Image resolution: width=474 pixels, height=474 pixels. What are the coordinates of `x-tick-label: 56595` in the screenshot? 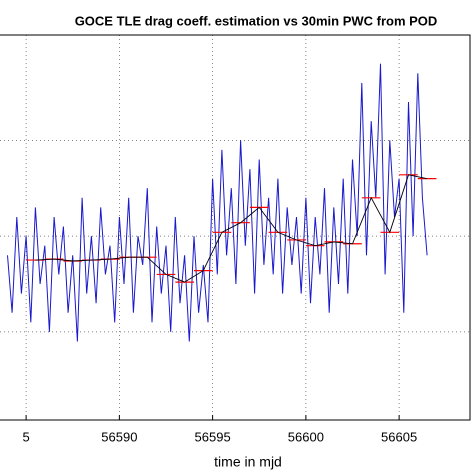 It's located at (213, 436).